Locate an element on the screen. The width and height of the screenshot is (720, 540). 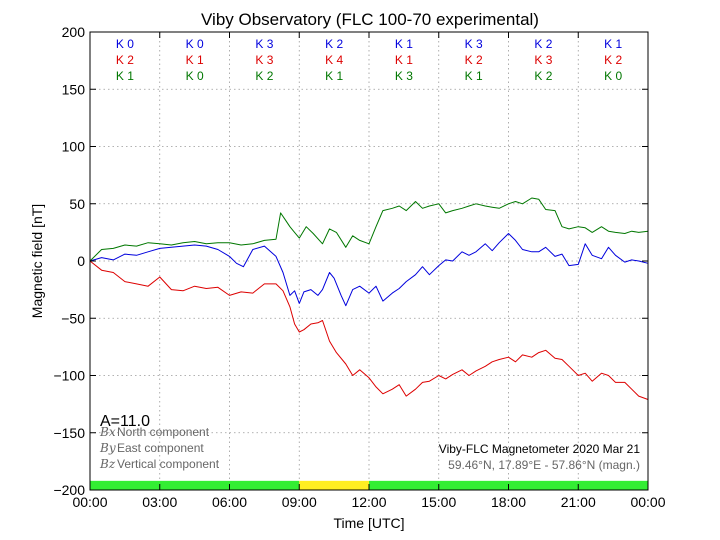
y-tick-label: −50 is located at coordinates (73, 318).